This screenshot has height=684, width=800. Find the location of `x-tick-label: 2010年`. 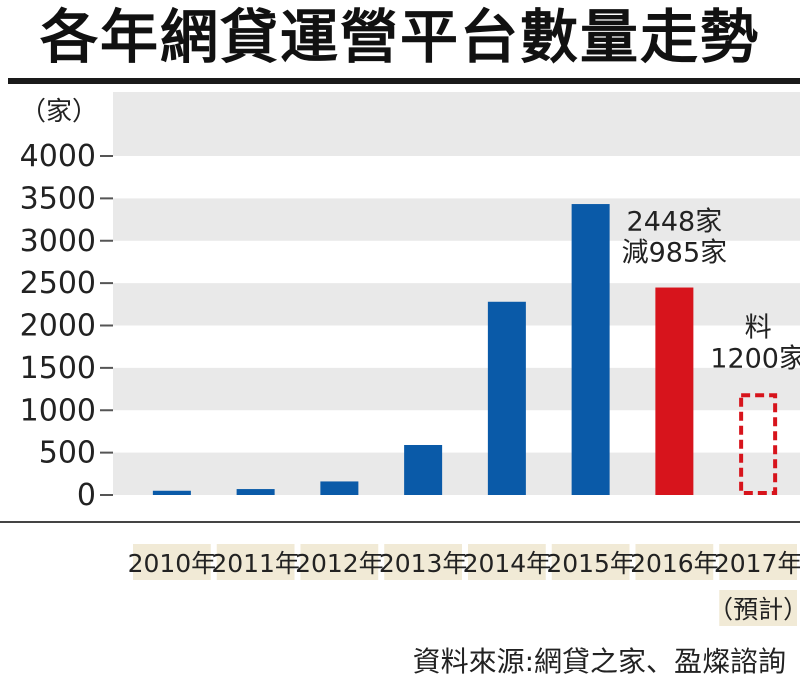

x-tick-label: 2010年 is located at coordinates (172, 563).